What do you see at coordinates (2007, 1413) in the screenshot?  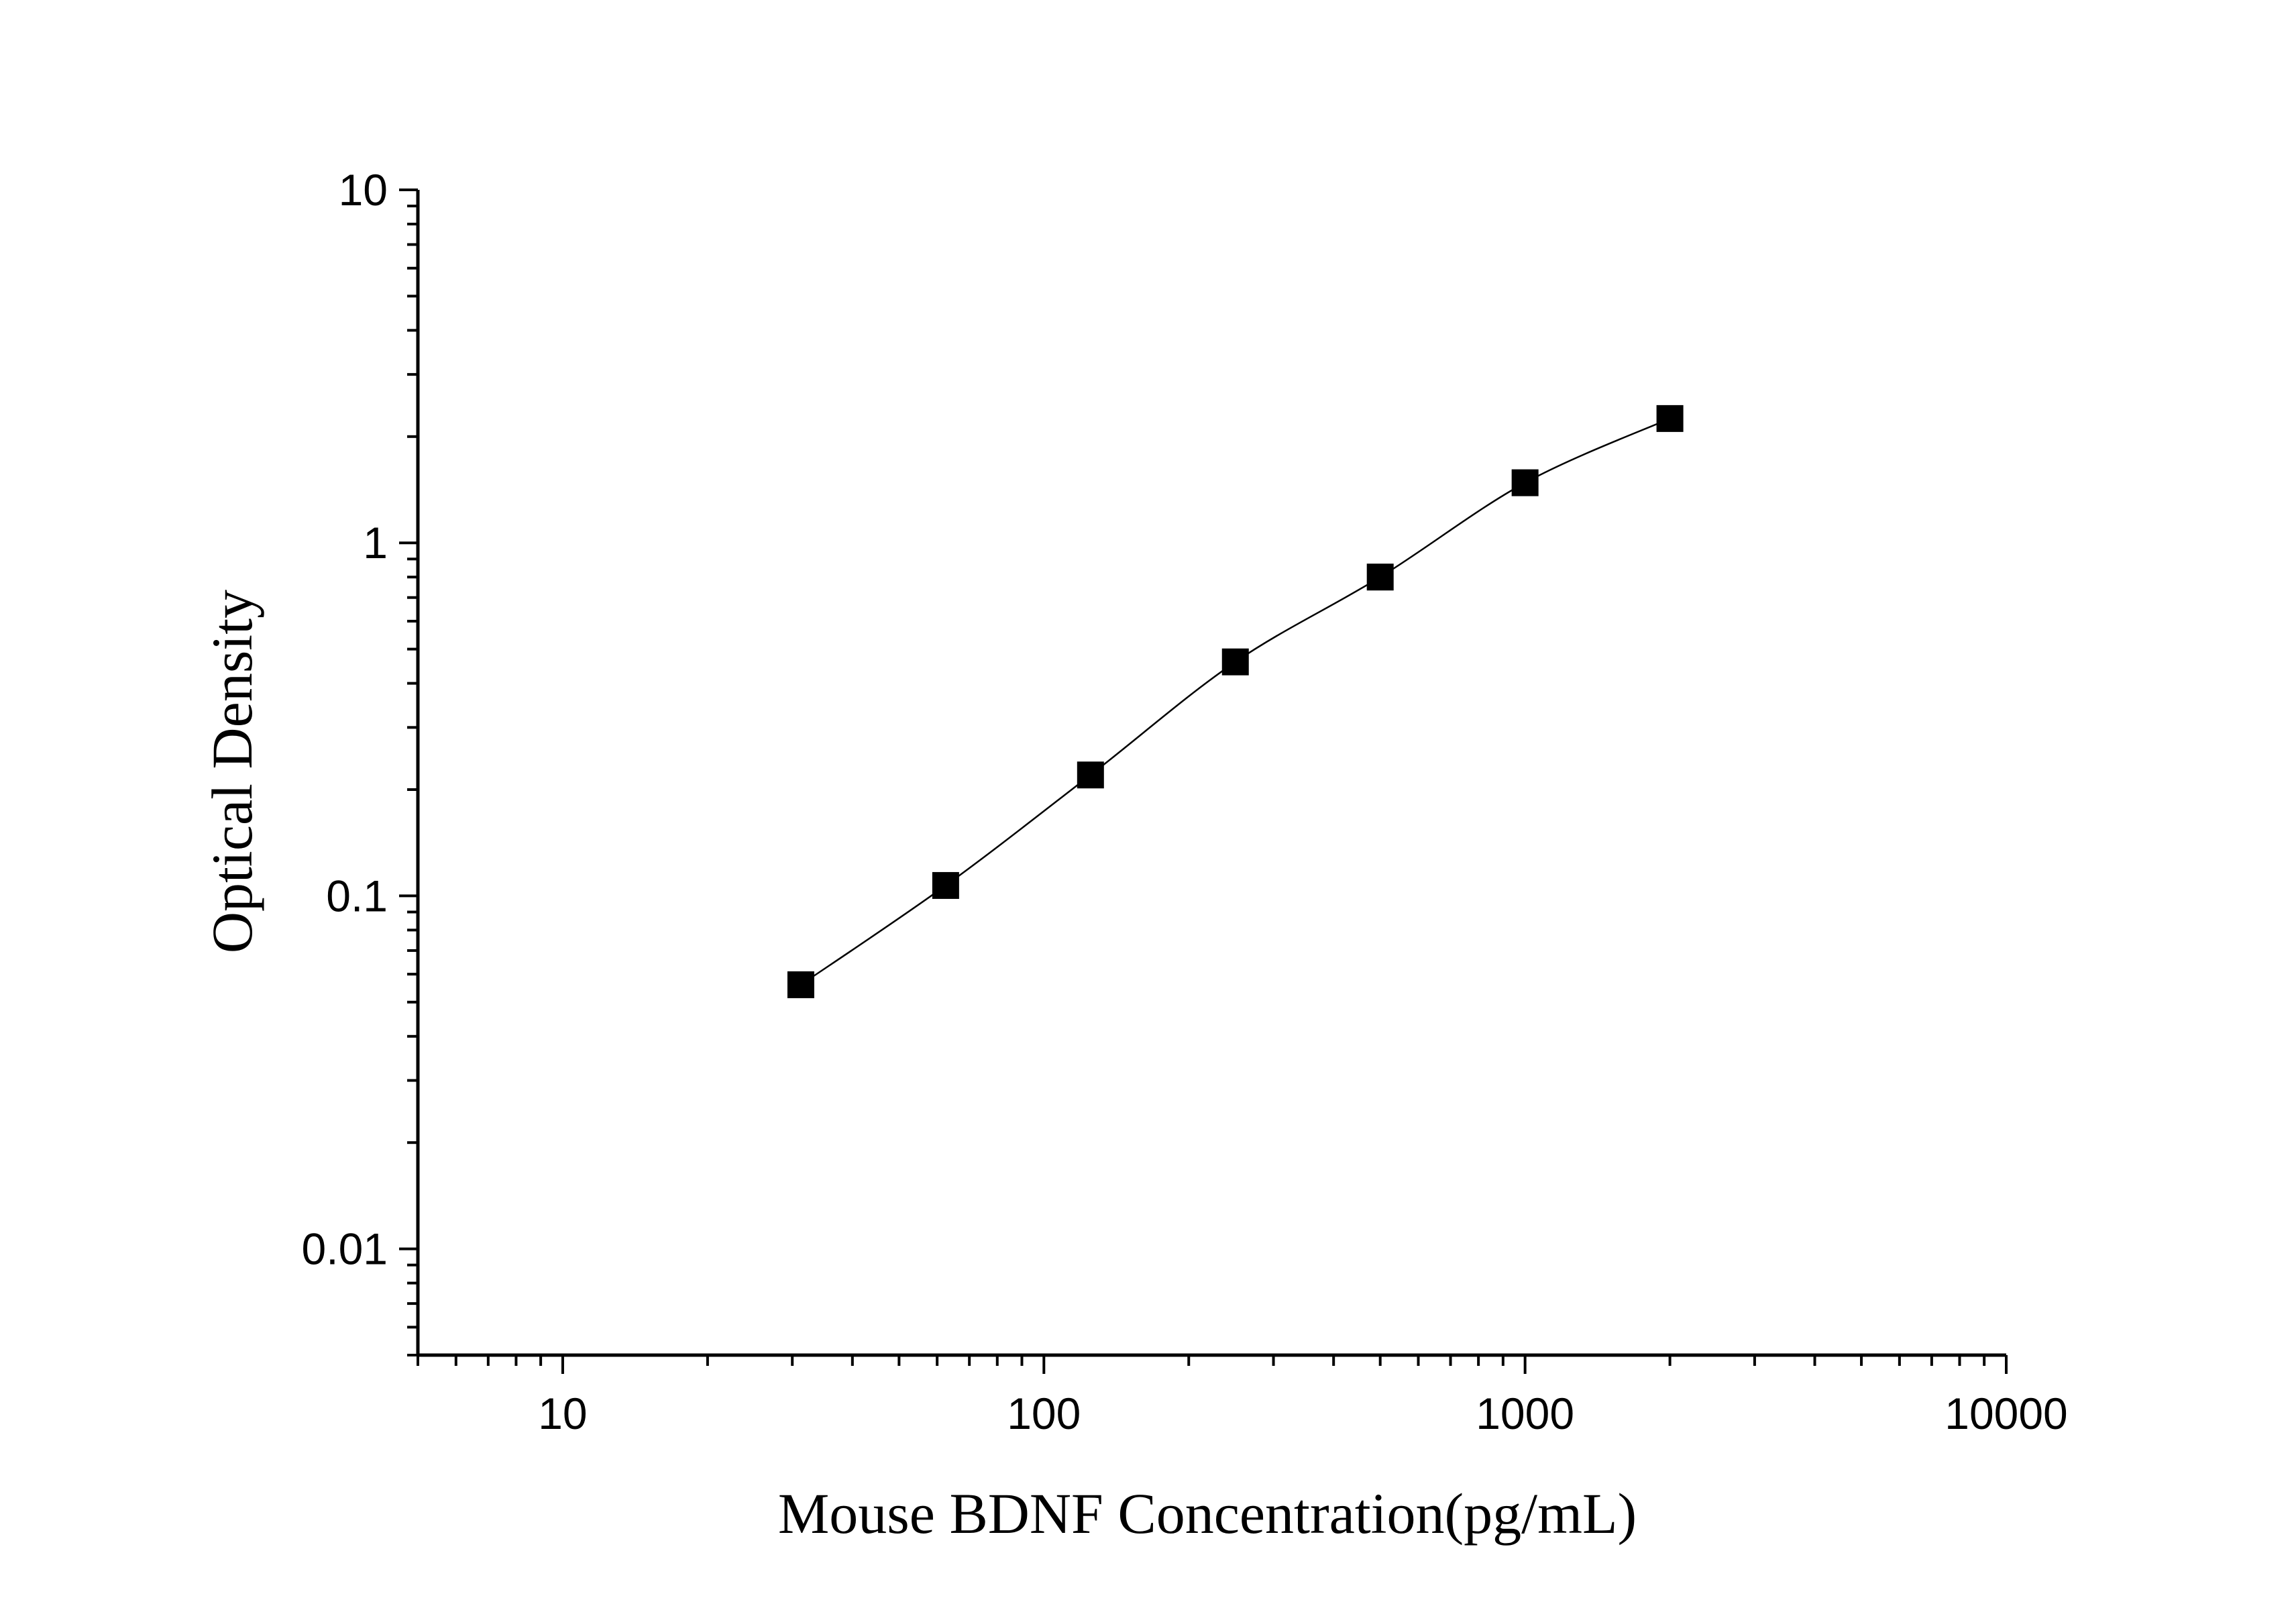 I see `x-tick-label: 10000` at bounding box center [2007, 1413].